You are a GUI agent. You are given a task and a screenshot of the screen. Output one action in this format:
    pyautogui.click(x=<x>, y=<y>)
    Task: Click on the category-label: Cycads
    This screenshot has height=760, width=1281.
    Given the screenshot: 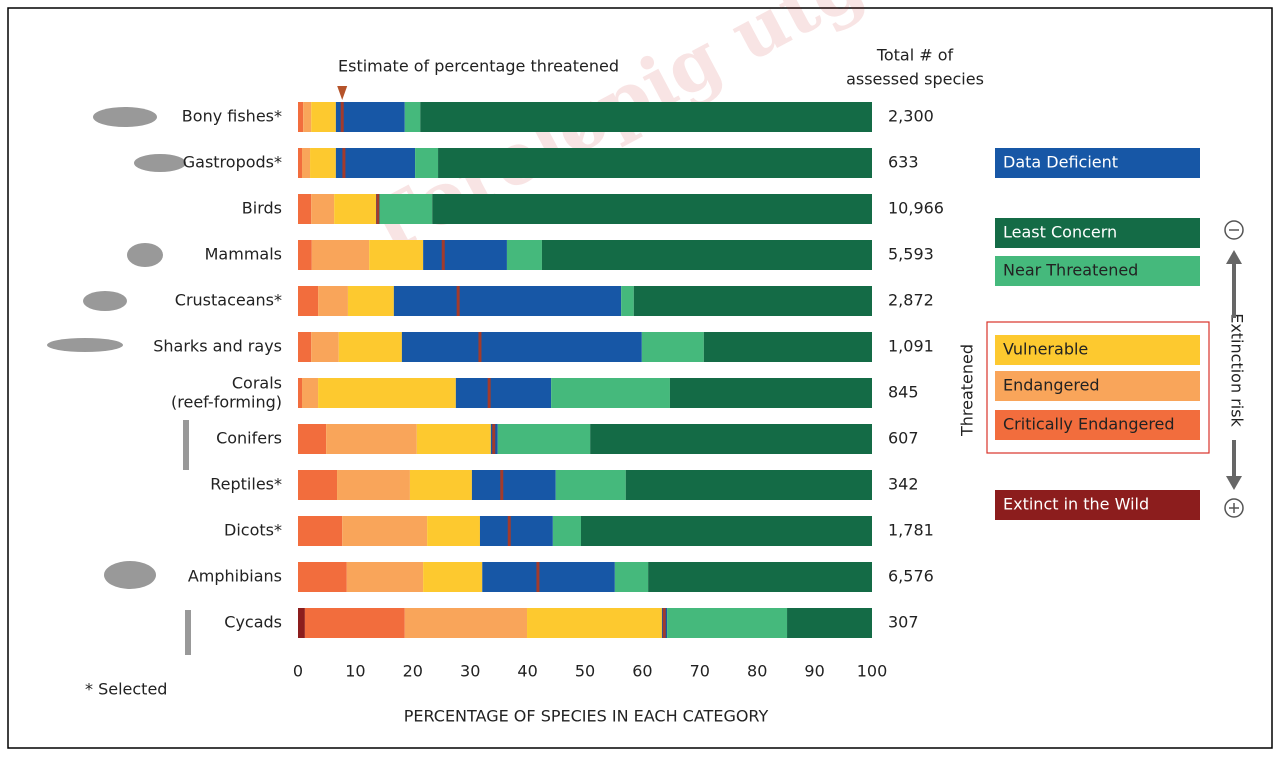 What is the action you would take?
    pyautogui.click(x=253, y=622)
    